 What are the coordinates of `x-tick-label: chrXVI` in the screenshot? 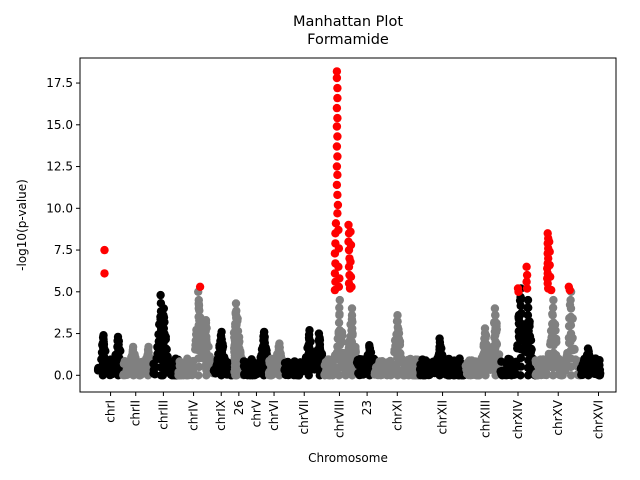 It's located at (598, 419).